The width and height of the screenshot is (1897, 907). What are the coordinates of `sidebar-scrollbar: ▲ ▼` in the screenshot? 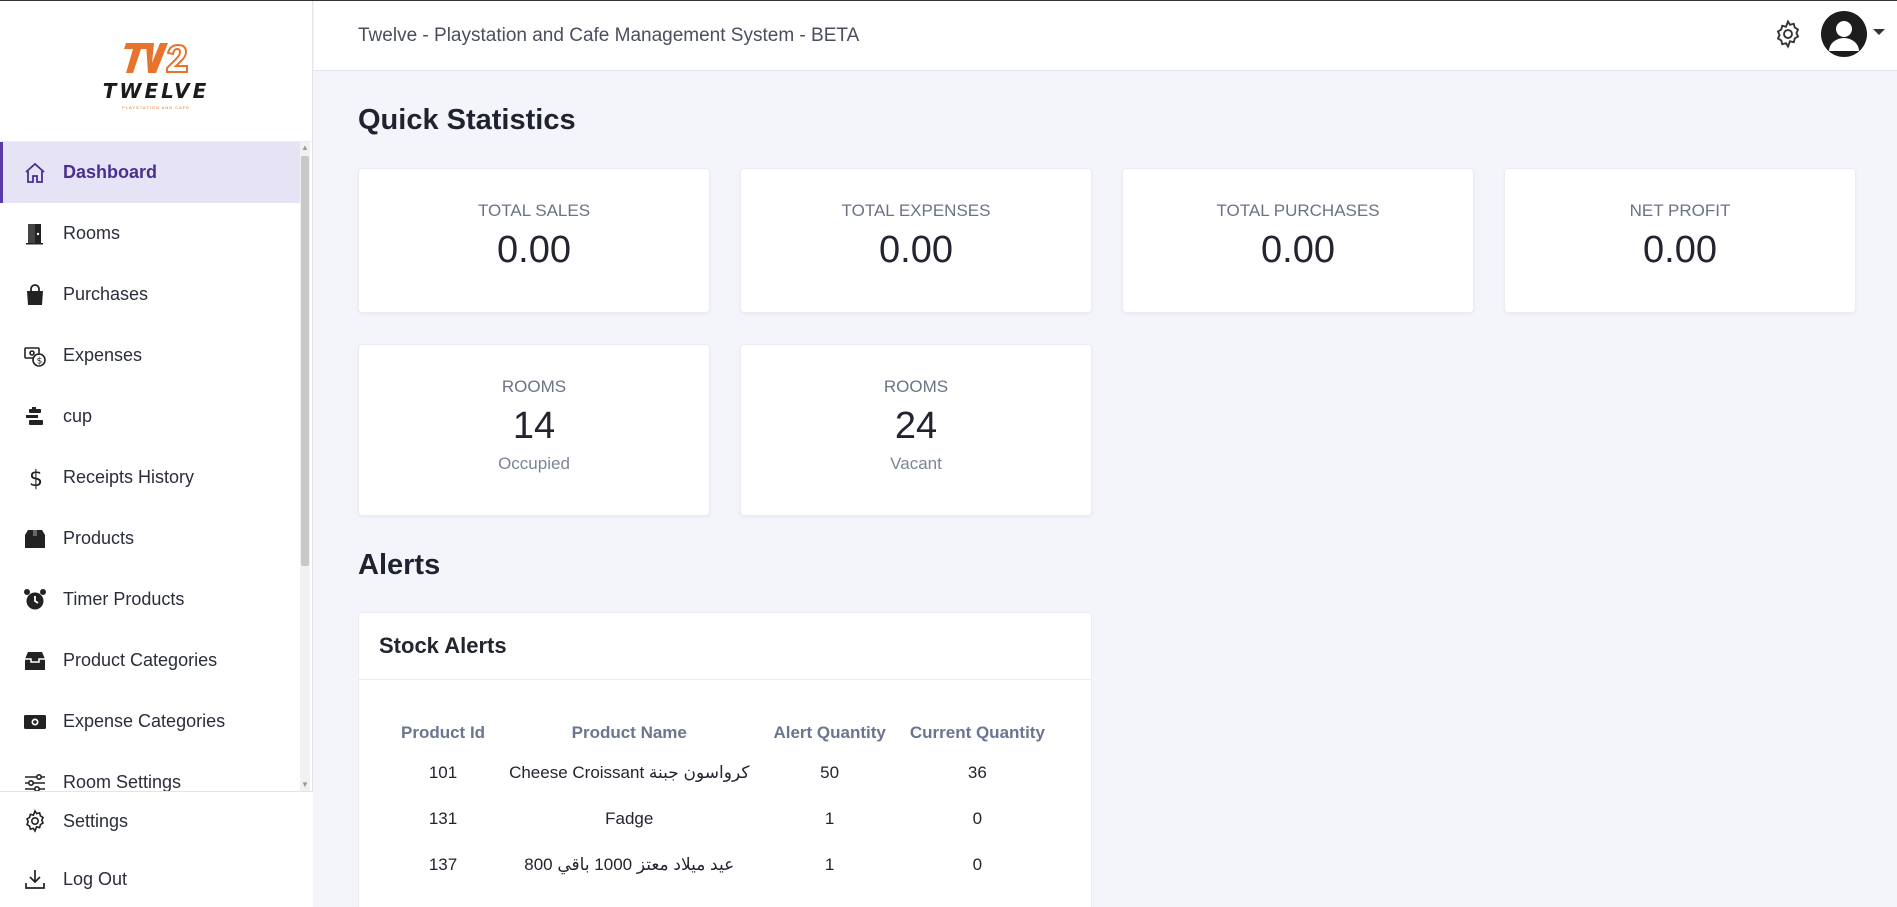 It's located at (305, 466).